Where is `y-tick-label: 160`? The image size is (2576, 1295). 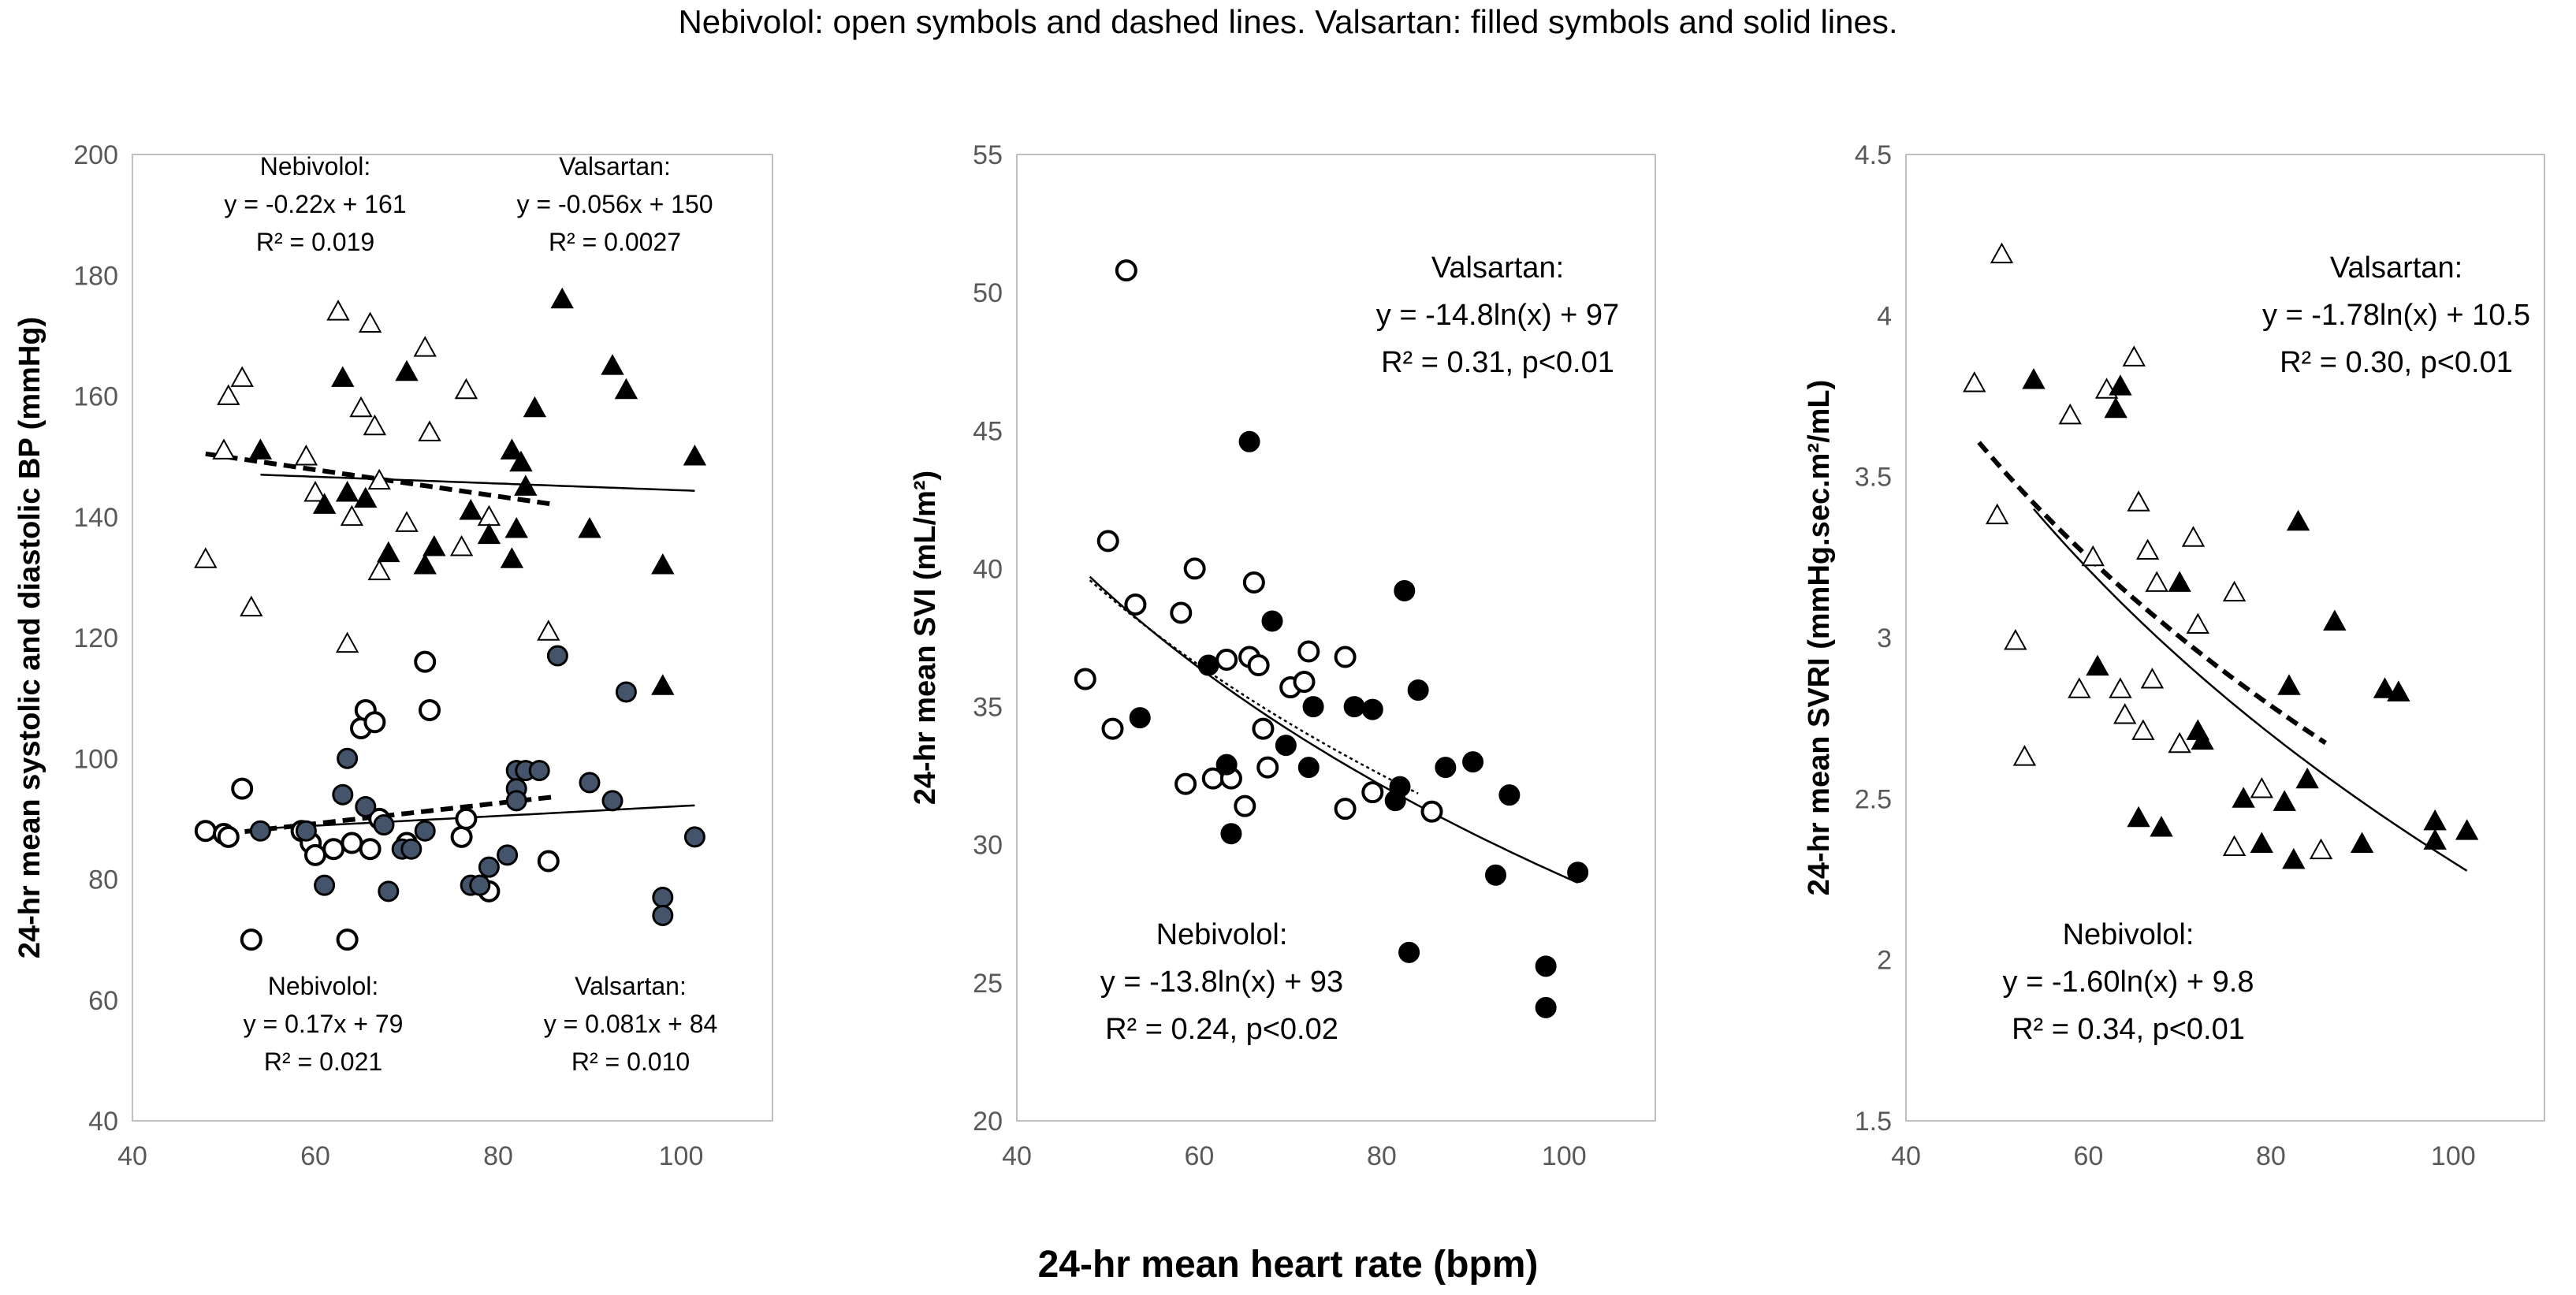
y-tick-label: 160 is located at coordinates (95, 397).